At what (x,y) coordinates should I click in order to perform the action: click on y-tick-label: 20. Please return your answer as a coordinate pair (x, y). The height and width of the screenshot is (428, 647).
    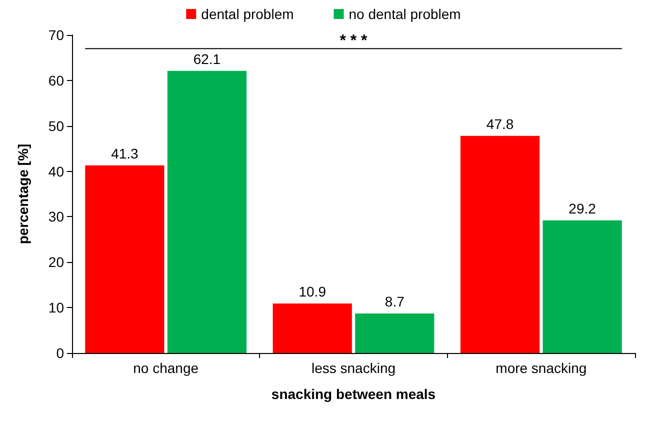
    Looking at the image, I should click on (56, 262).